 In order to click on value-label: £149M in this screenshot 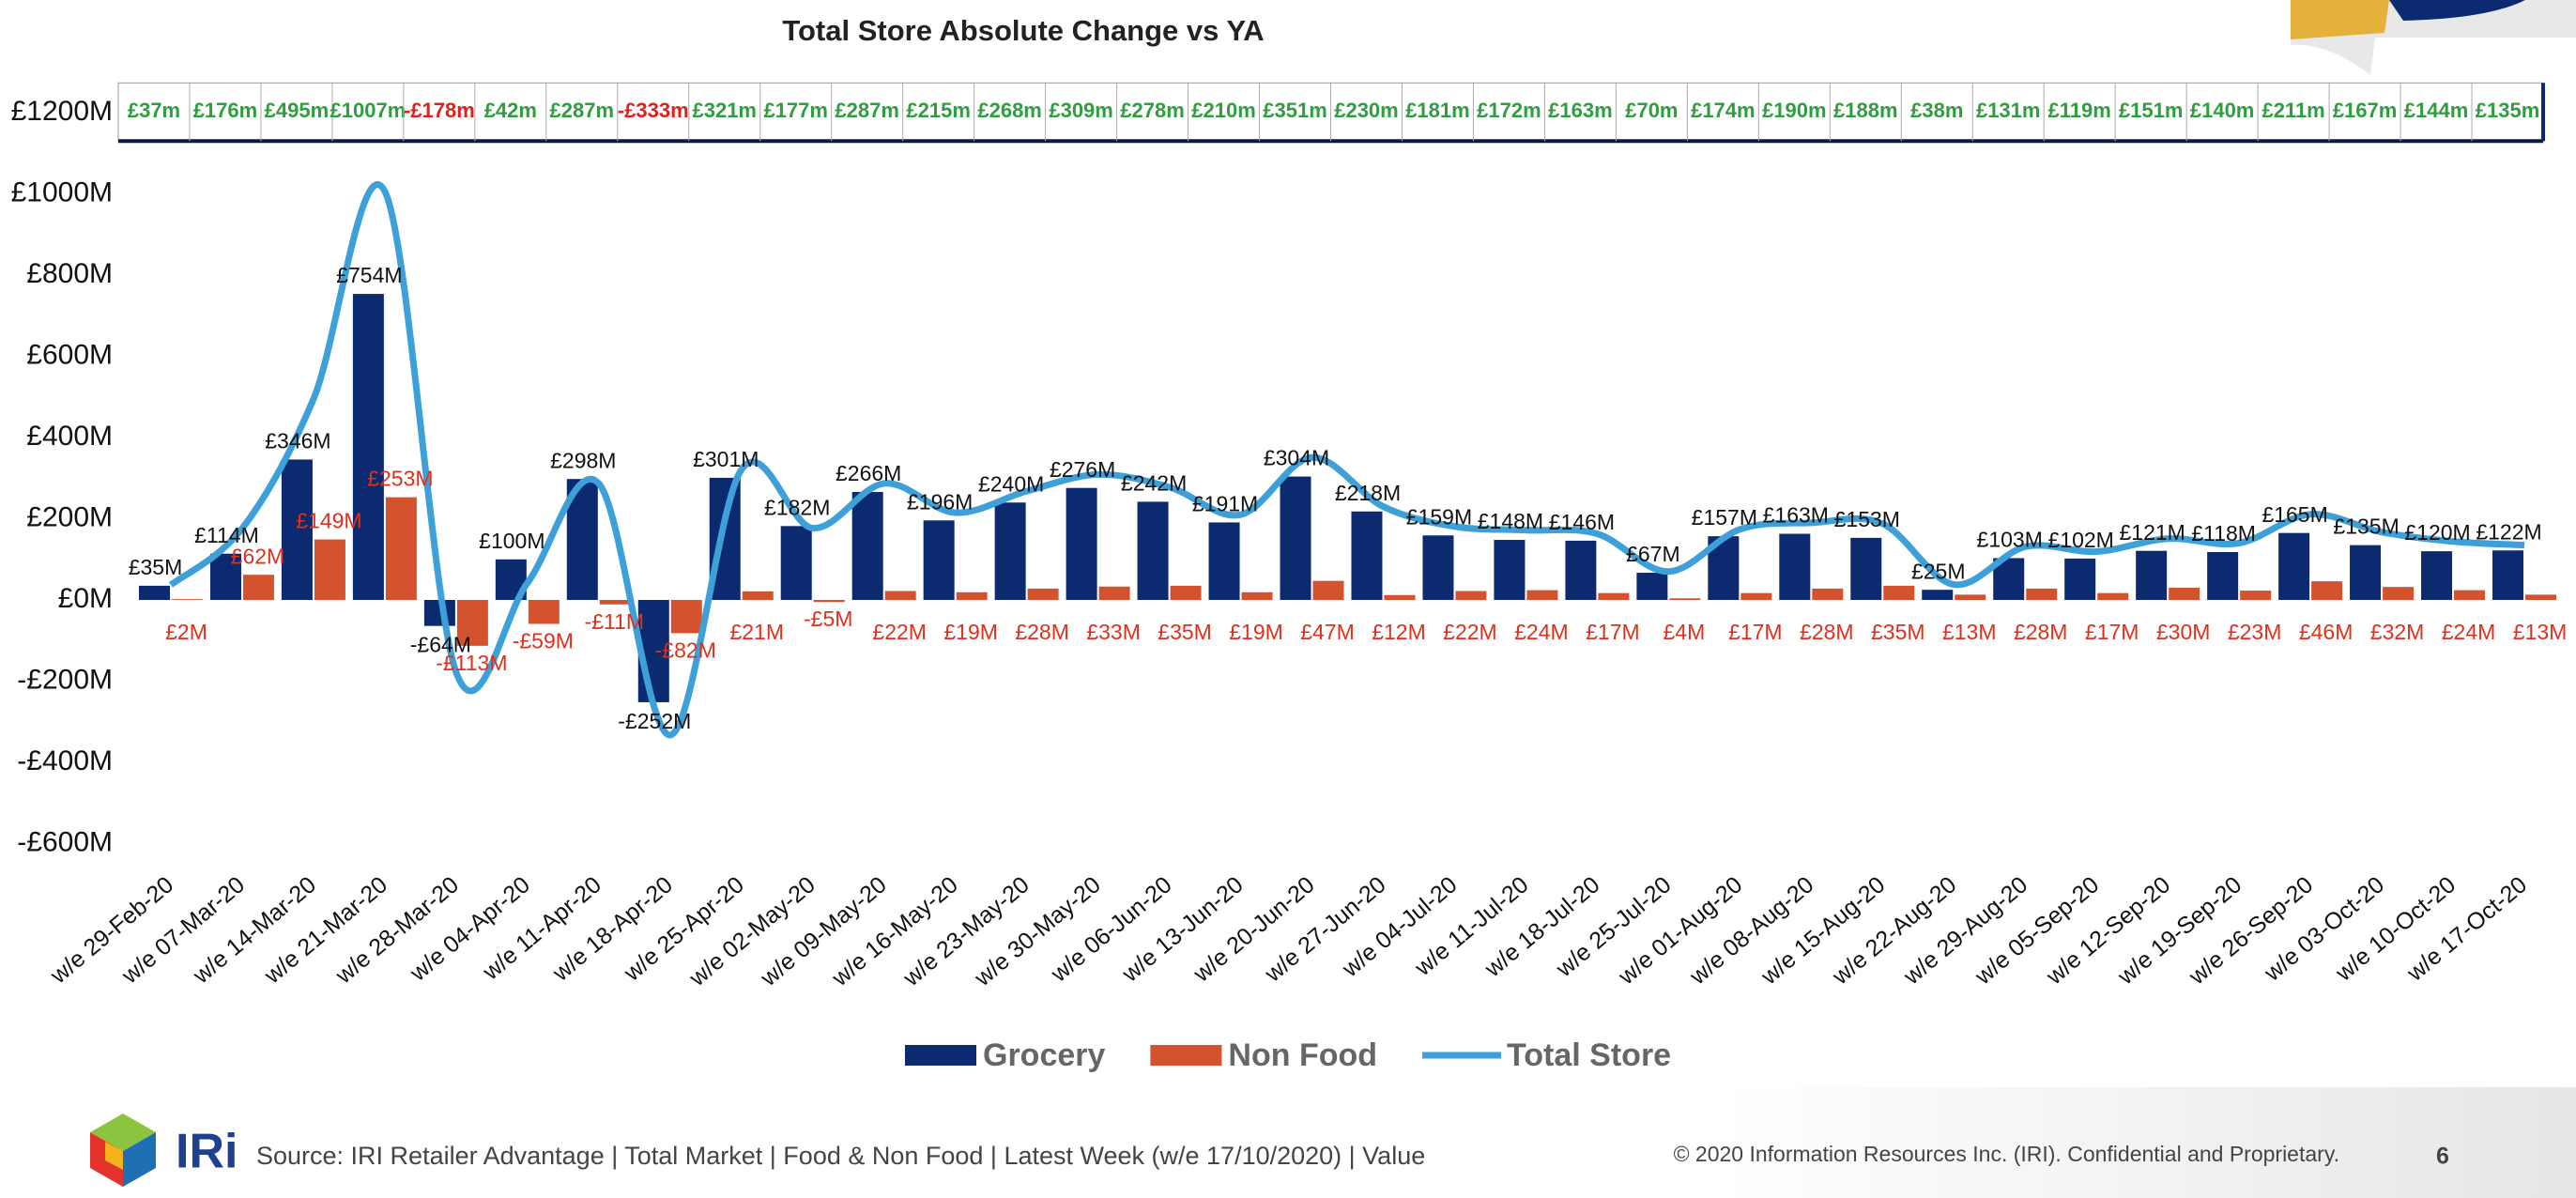, I will do `click(329, 521)`.